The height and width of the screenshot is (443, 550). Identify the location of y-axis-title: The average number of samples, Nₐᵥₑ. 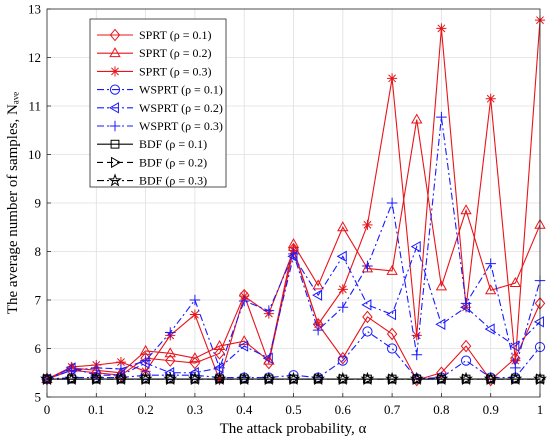
(13, 203).